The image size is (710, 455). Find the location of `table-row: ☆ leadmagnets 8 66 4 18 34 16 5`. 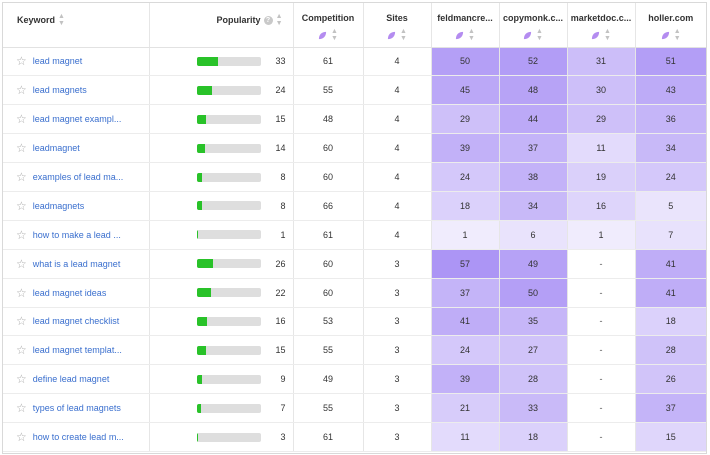

table-row: ☆ leadmagnets 8 66 4 18 34 16 5 is located at coordinates (354, 206).